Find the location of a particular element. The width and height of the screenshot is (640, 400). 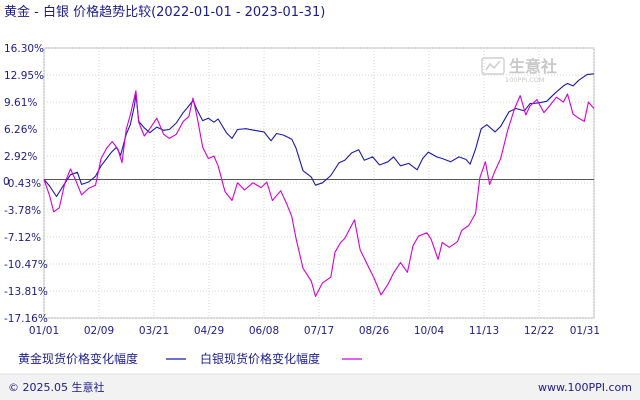

x-tick-label: 01/31 is located at coordinates (585, 331).